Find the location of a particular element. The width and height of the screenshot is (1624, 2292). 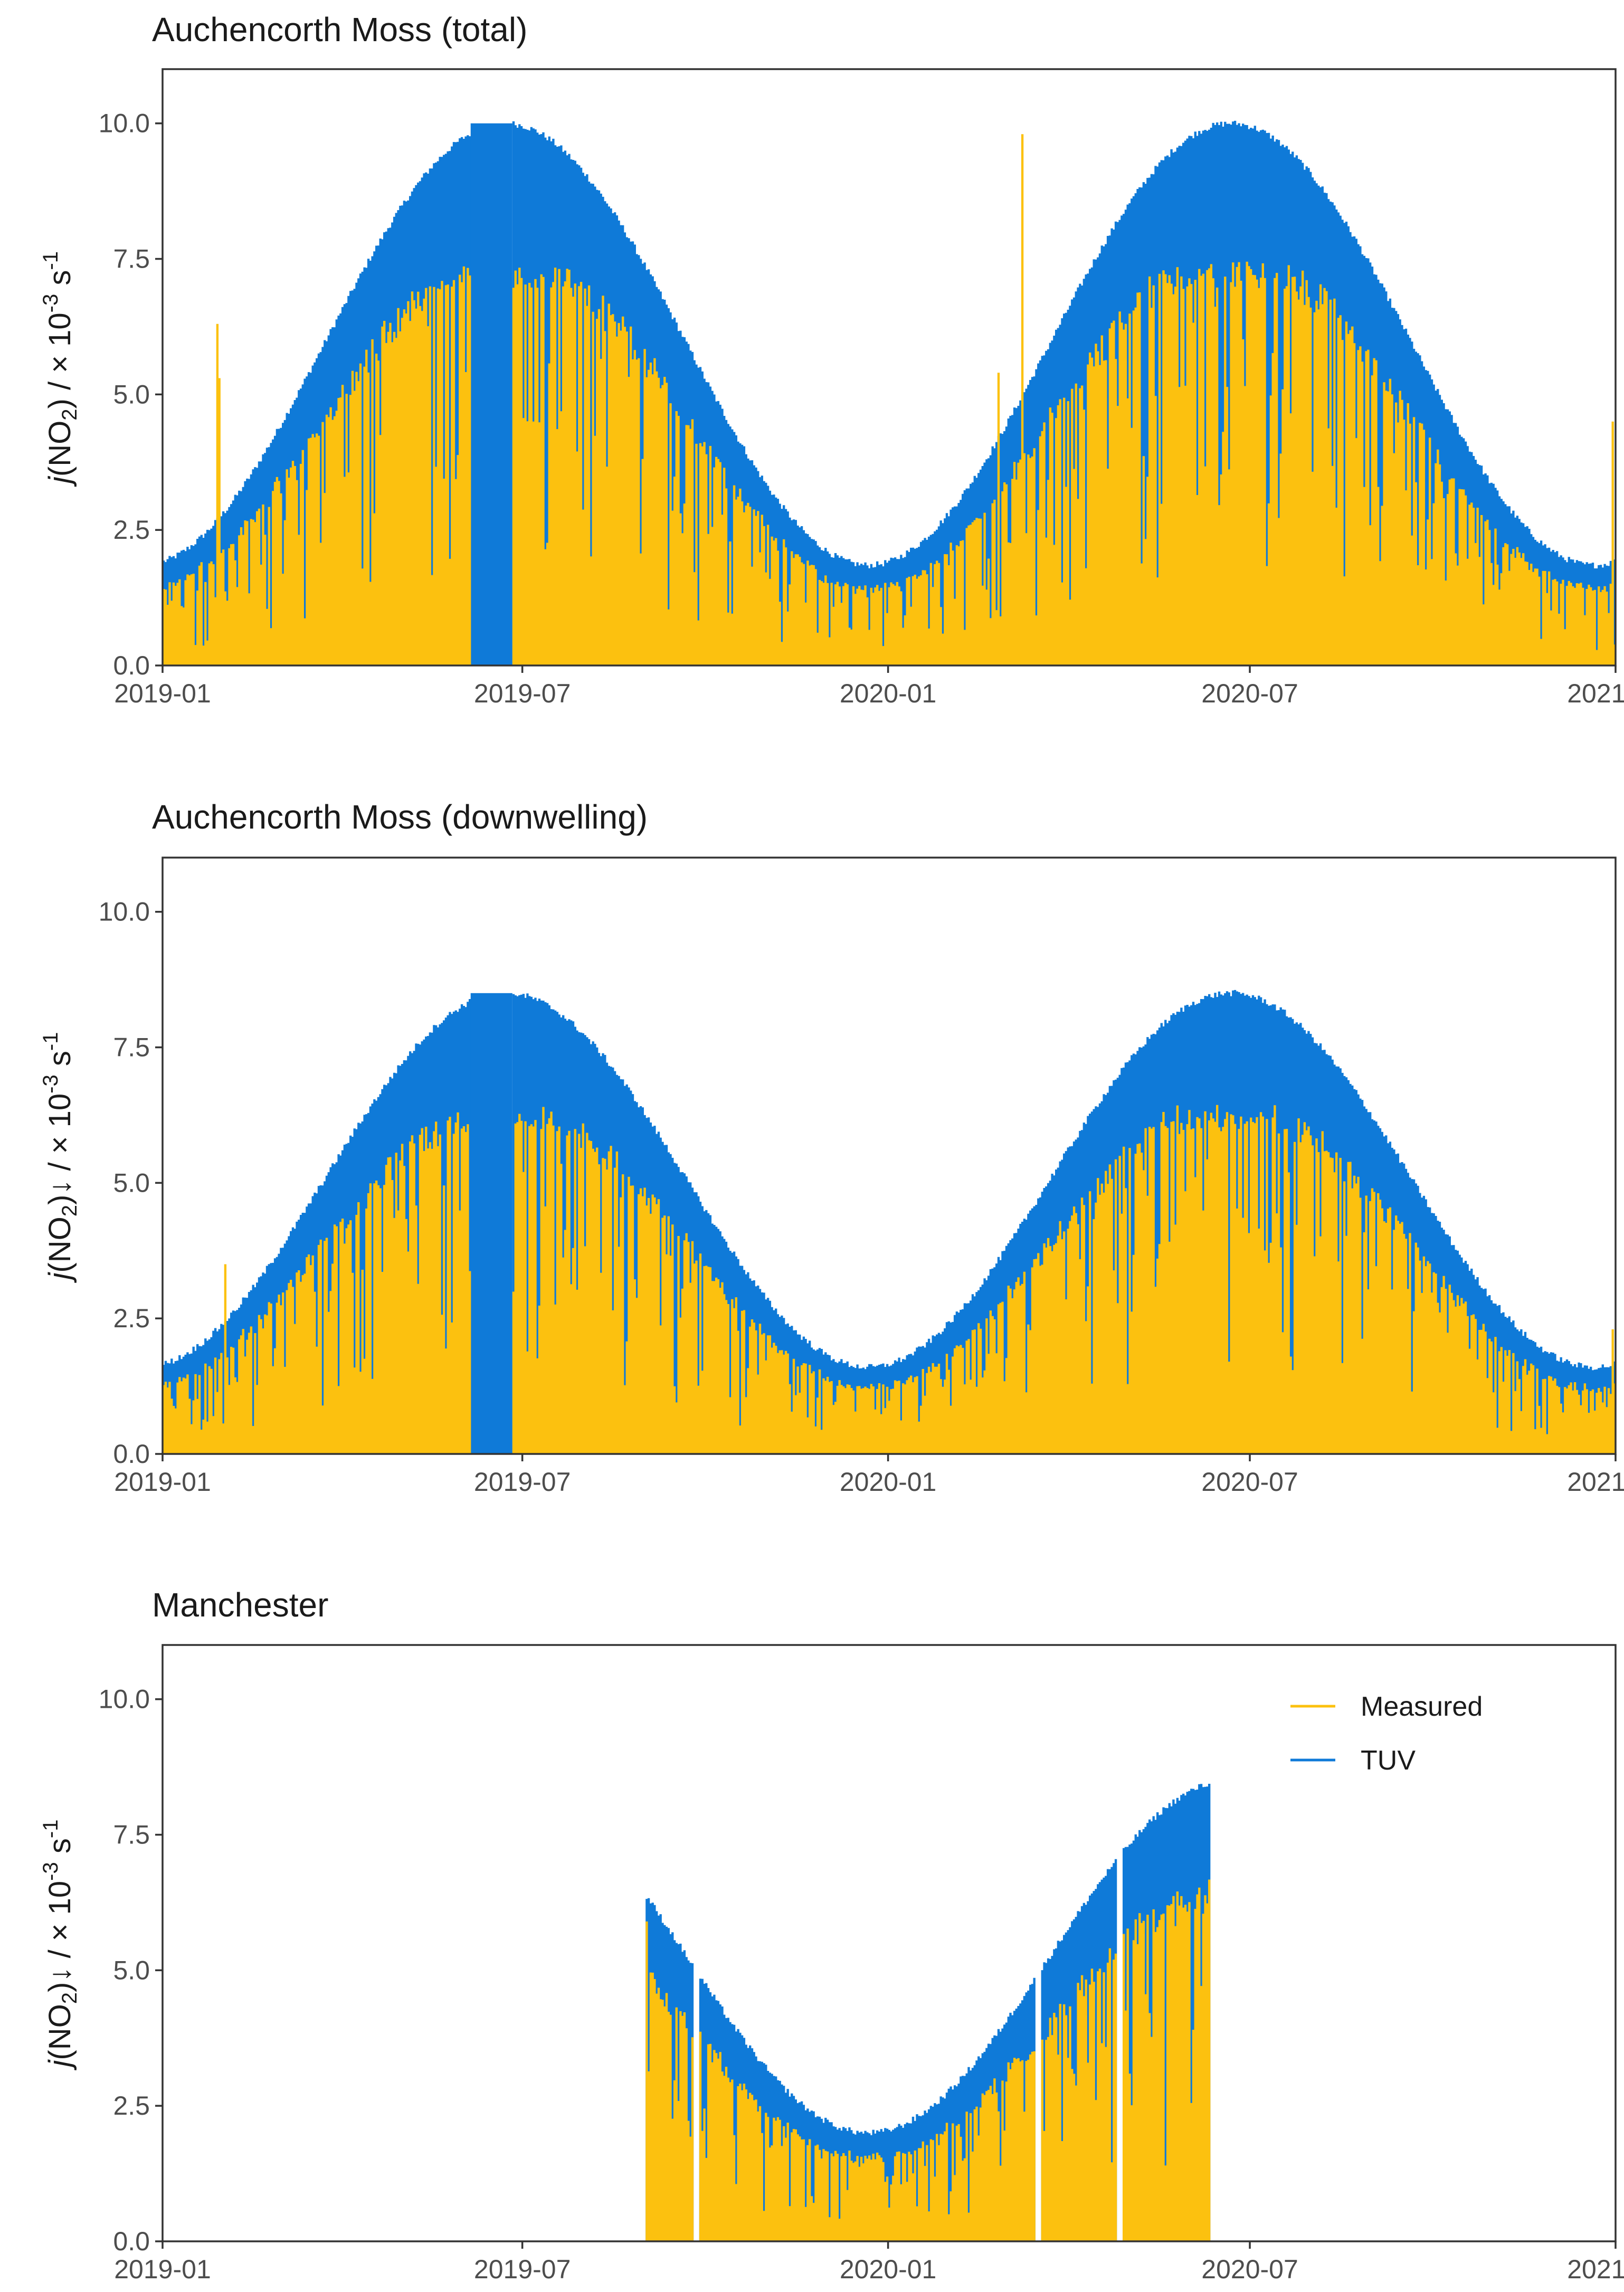

bar-layer is located at coordinates (928, 2012).